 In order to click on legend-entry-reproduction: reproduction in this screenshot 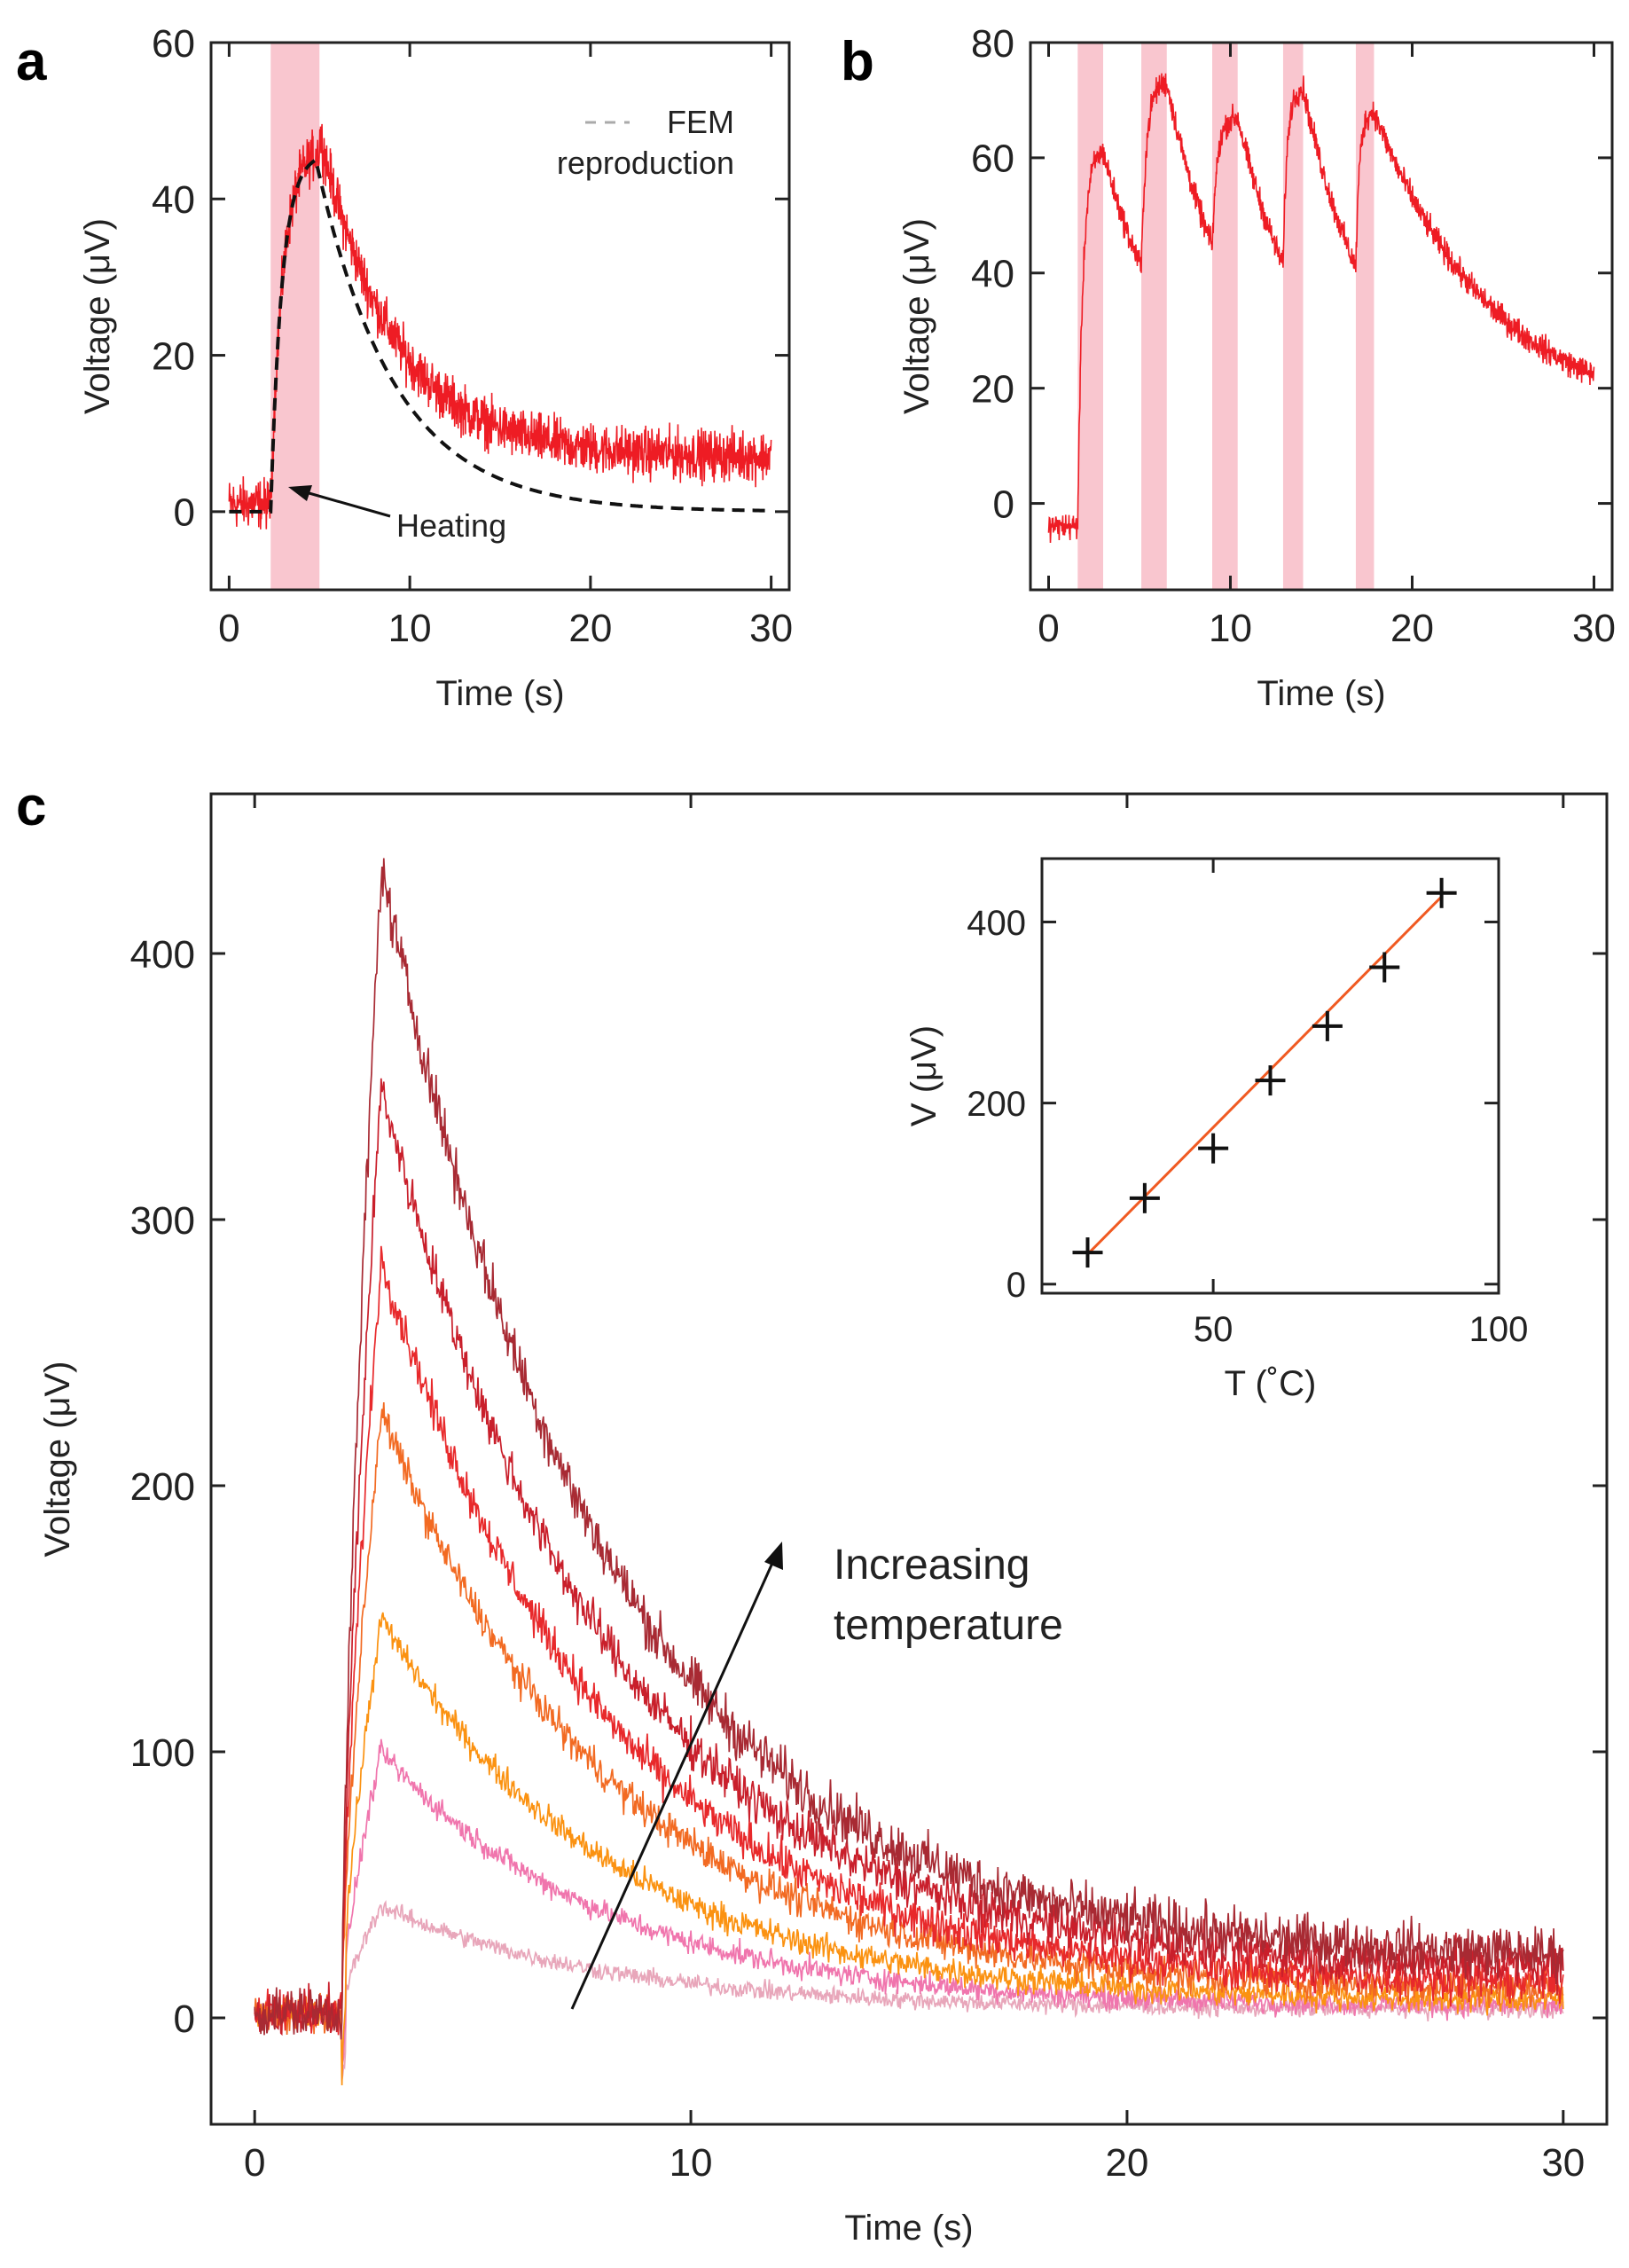, I will do `click(645, 163)`.